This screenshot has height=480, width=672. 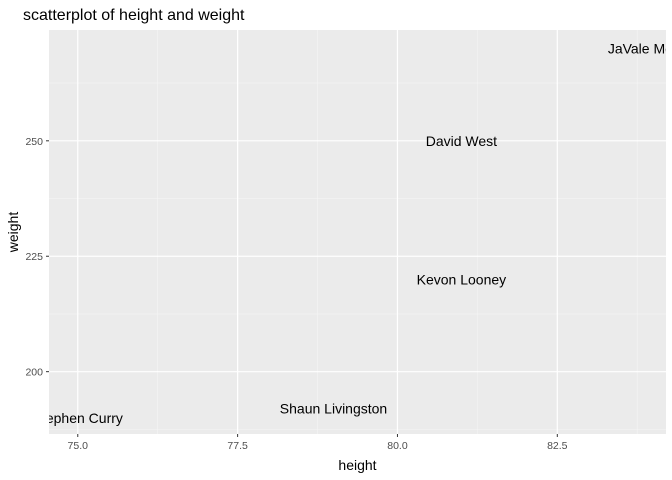 What do you see at coordinates (357, 465) in the screenshot?
I see `x-axis-title: height` at bounding box center [357, 465].